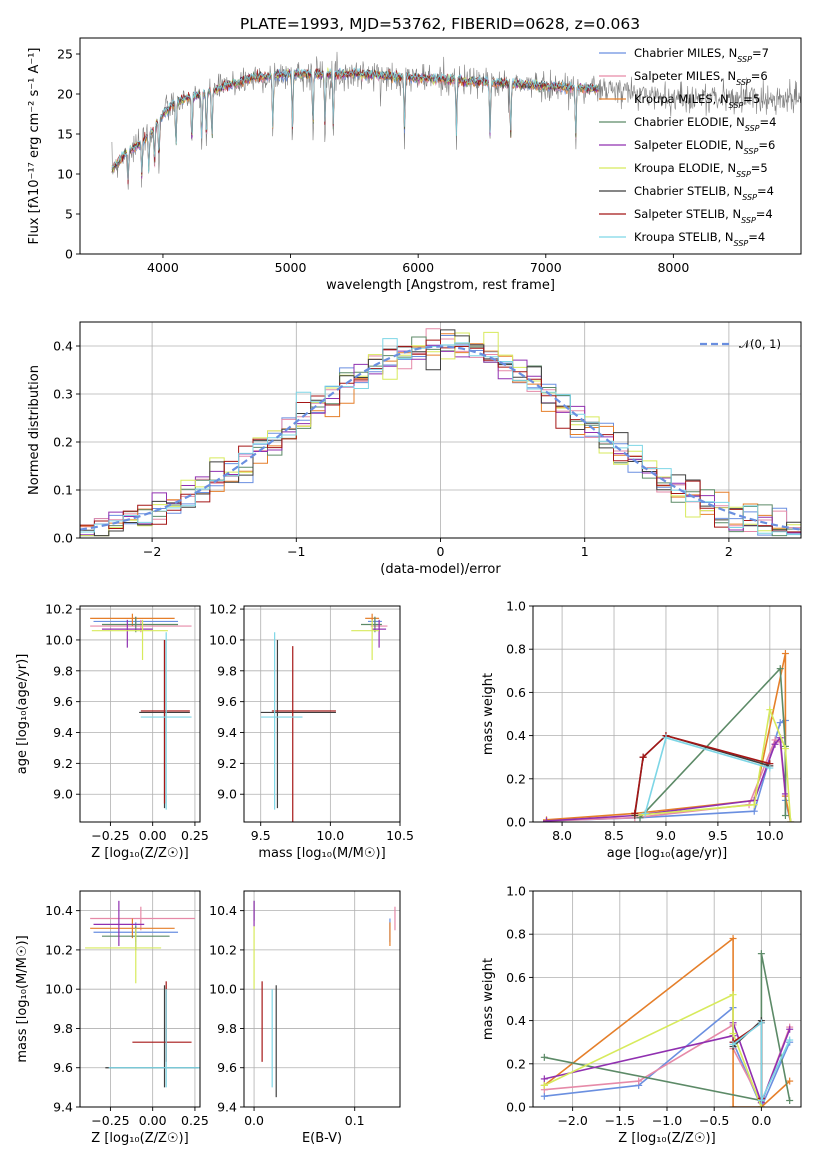  Describe the element at coordinates (673, 267) in the screenshot. I see `x-tick-label: 8000` at that location.